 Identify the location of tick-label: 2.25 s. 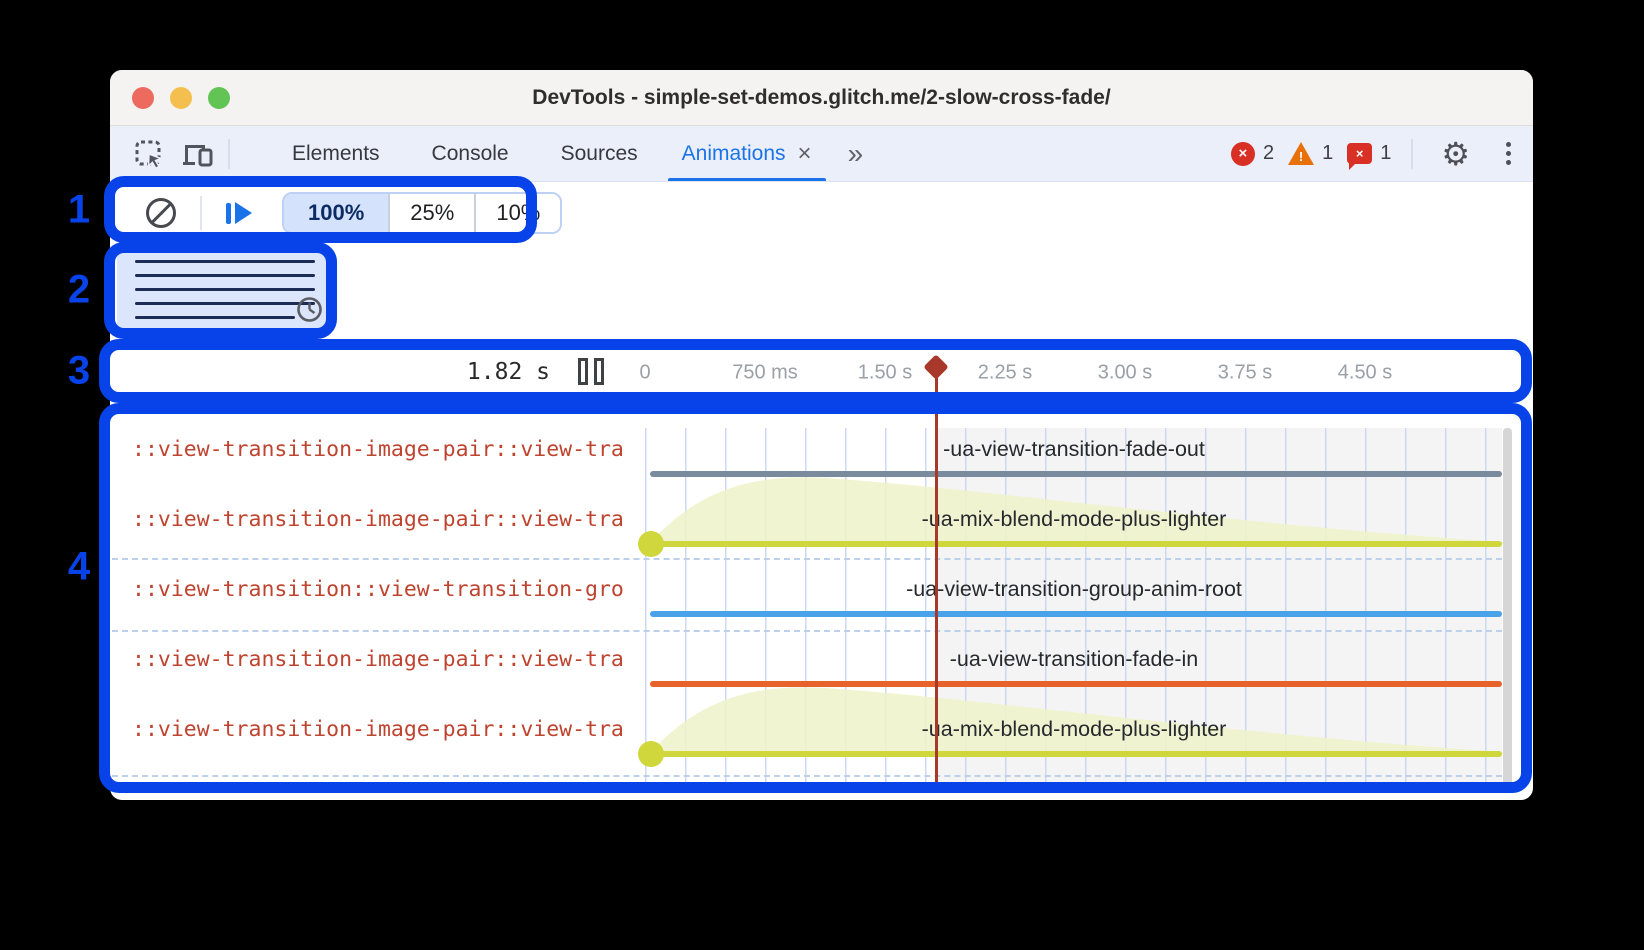
(1005, 372).